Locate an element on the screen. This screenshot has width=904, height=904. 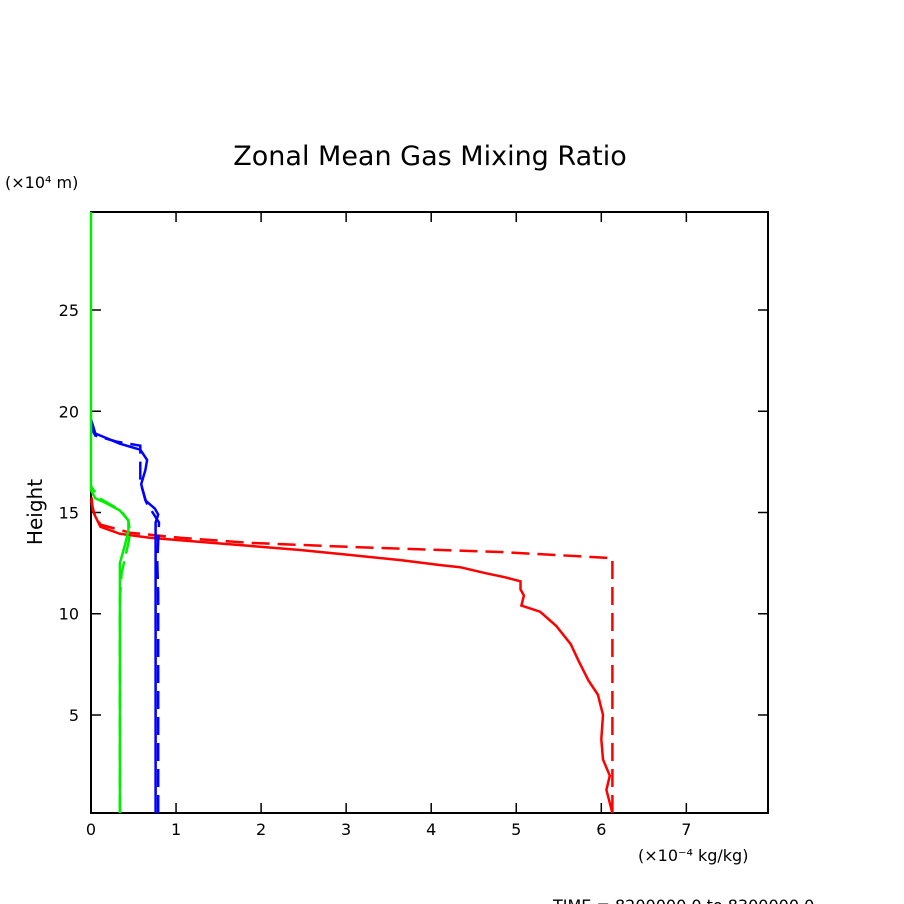
x-tick-label: 1 is located at coordinates (176, 829).